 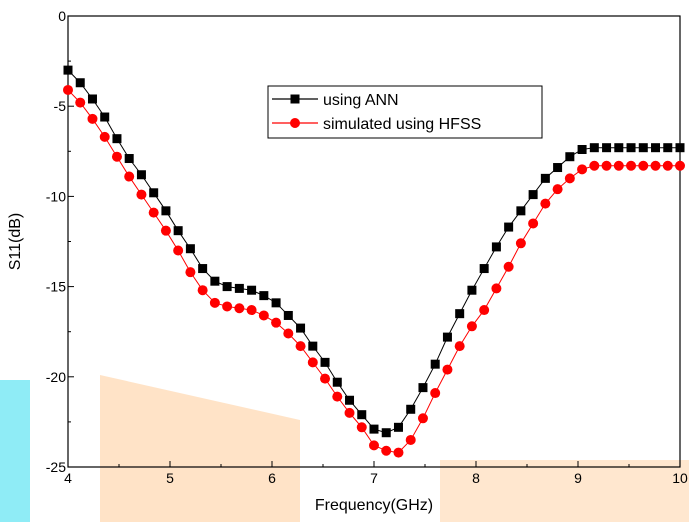 I want to click on x-tick-label: 6, so click(x=272, y=478).